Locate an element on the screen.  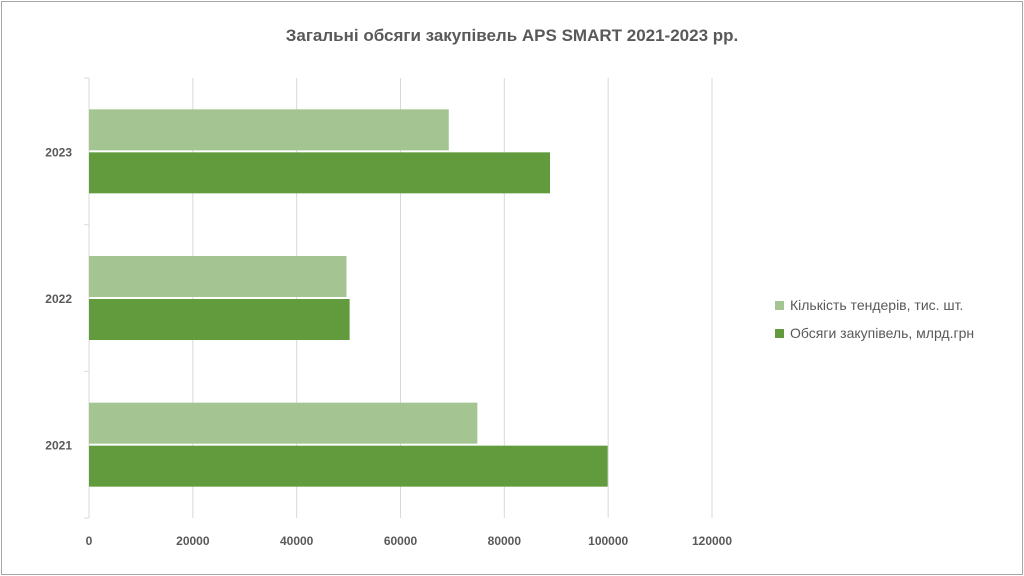
legend-item-tenders: Кількість тендерів, тис. шт. is located at coordinates (869, 305).